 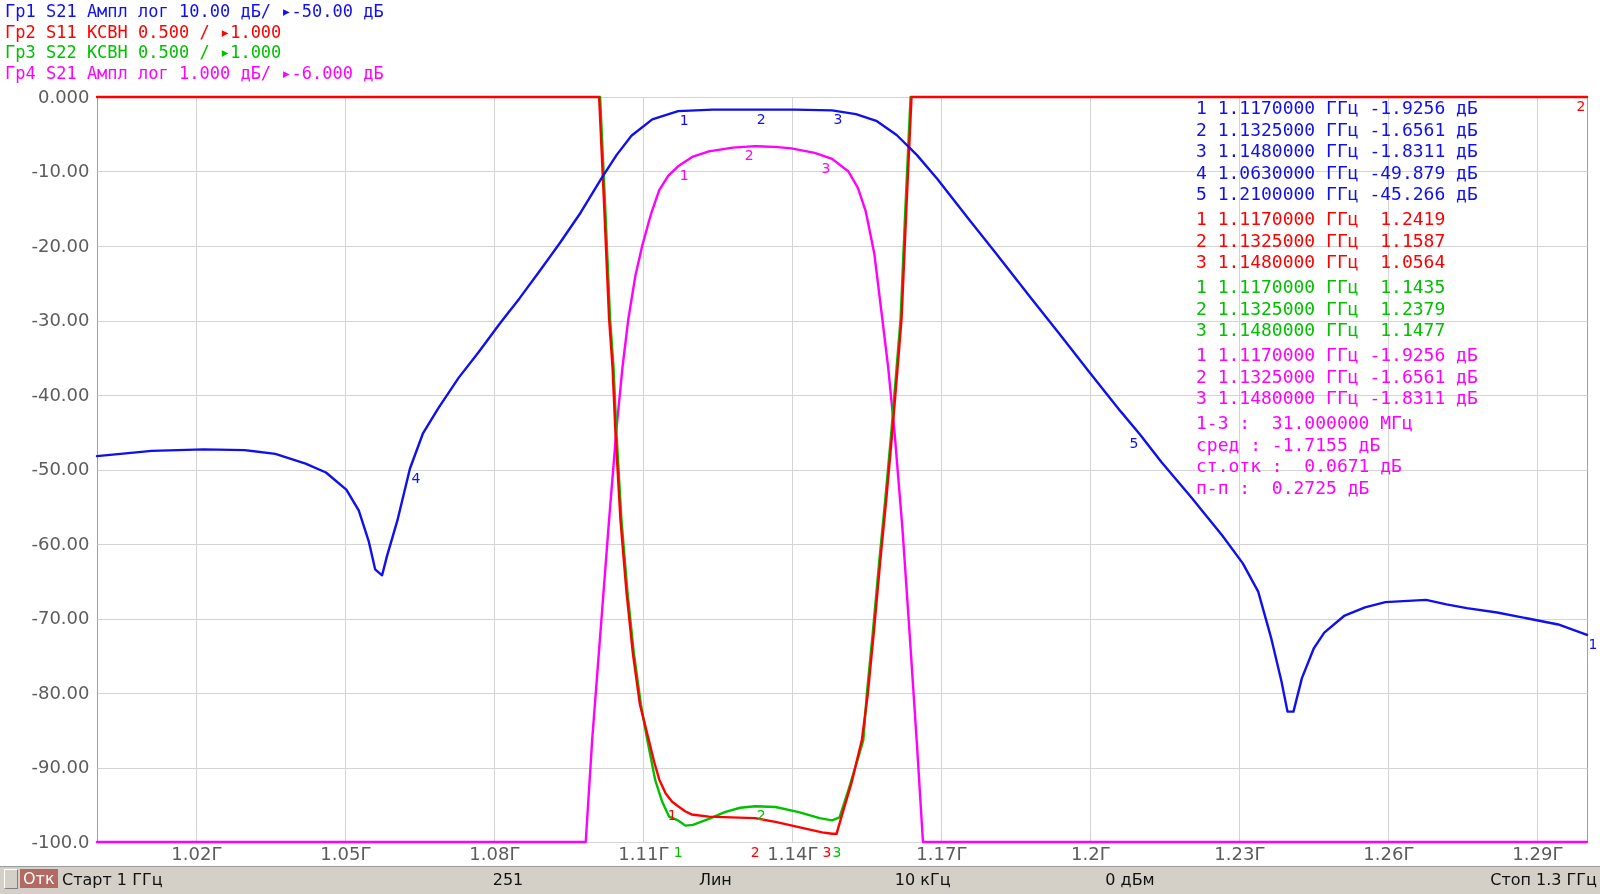 What do you see at coordinates (644, 853) in the screenshot?
I see `x-tick-label: 1.11Г` at bounding box center [644, 853].